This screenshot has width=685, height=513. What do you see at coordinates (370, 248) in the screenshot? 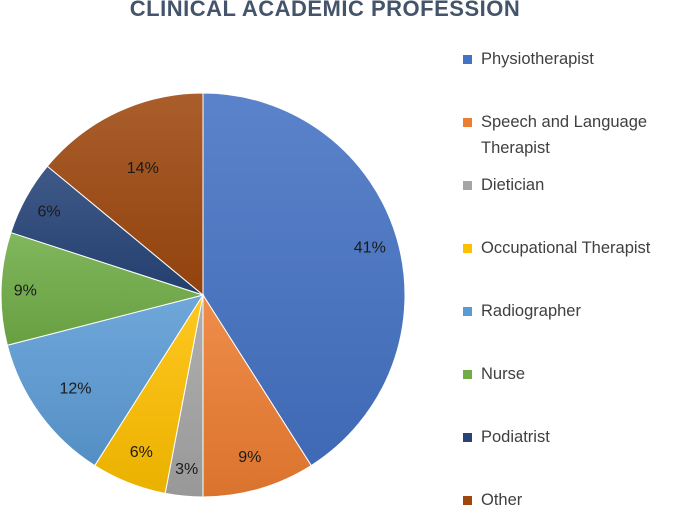
I see `data-label-physiotherapist: 41%` at bounding box center [370, 248].